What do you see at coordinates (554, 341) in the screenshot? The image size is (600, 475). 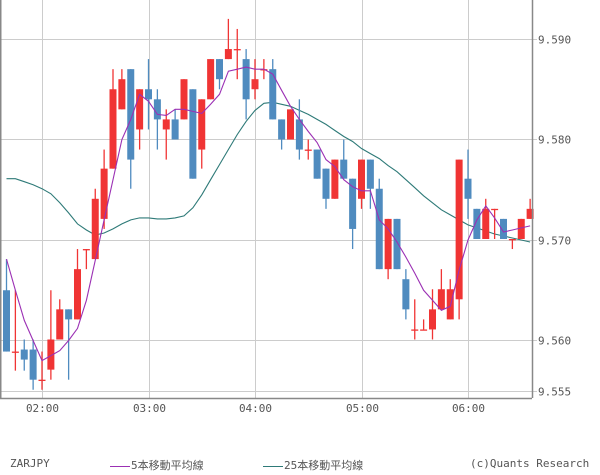 I see `y-tick-label: 9.560` at bounding box center [554, 341].